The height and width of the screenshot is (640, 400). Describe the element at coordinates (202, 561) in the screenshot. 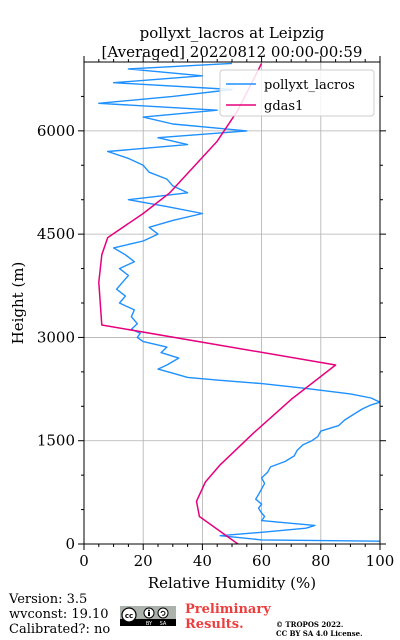

I see `x-tick-label: 40` at that location.